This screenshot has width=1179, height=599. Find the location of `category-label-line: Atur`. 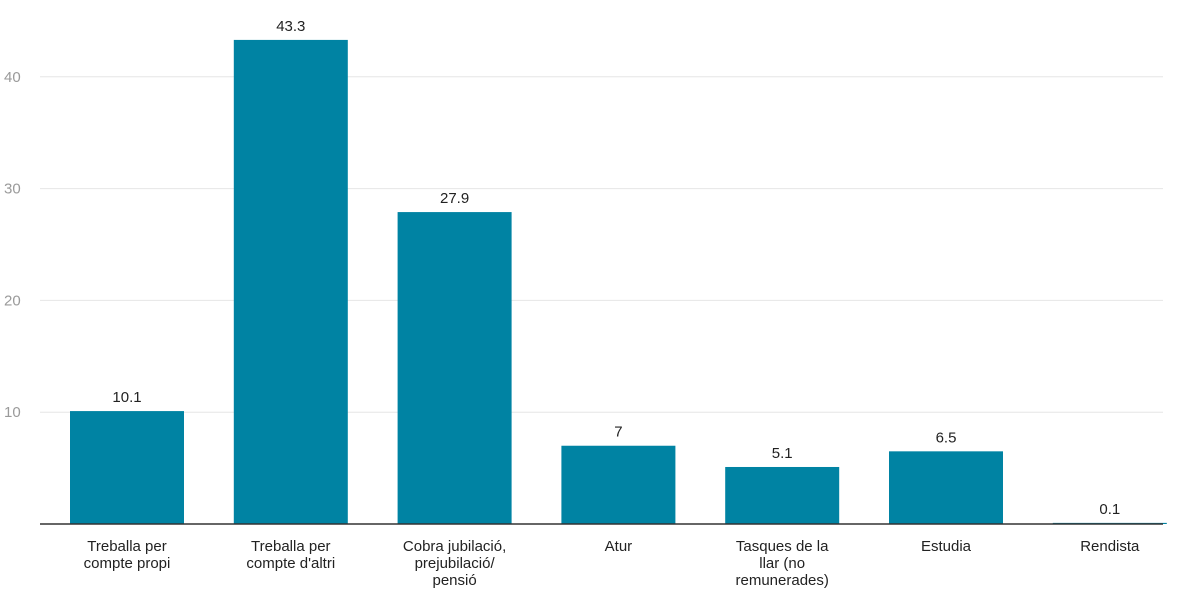

category-label-line: Atur is located at coordinates (619, 546).